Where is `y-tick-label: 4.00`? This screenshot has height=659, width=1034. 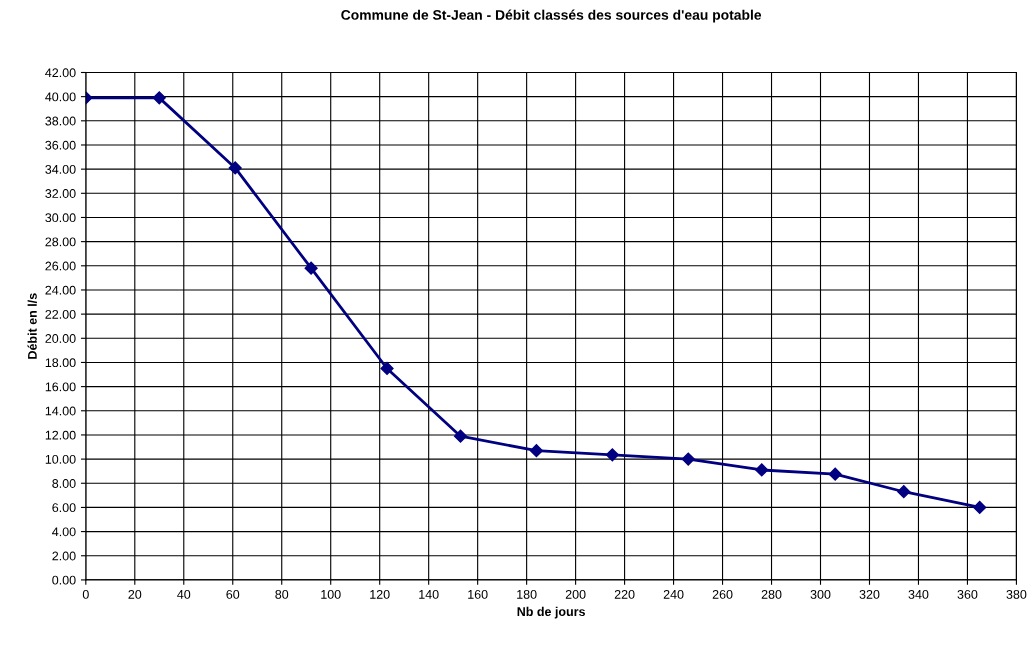 y-tick-label: 4.00 is located at coordinates (64, 532).